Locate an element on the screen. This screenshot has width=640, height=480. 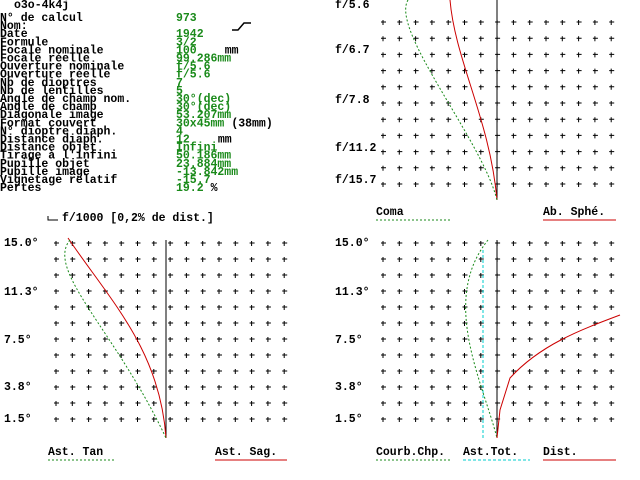
calc-id: o3o-4k4j is located at coordinates (41, 6).